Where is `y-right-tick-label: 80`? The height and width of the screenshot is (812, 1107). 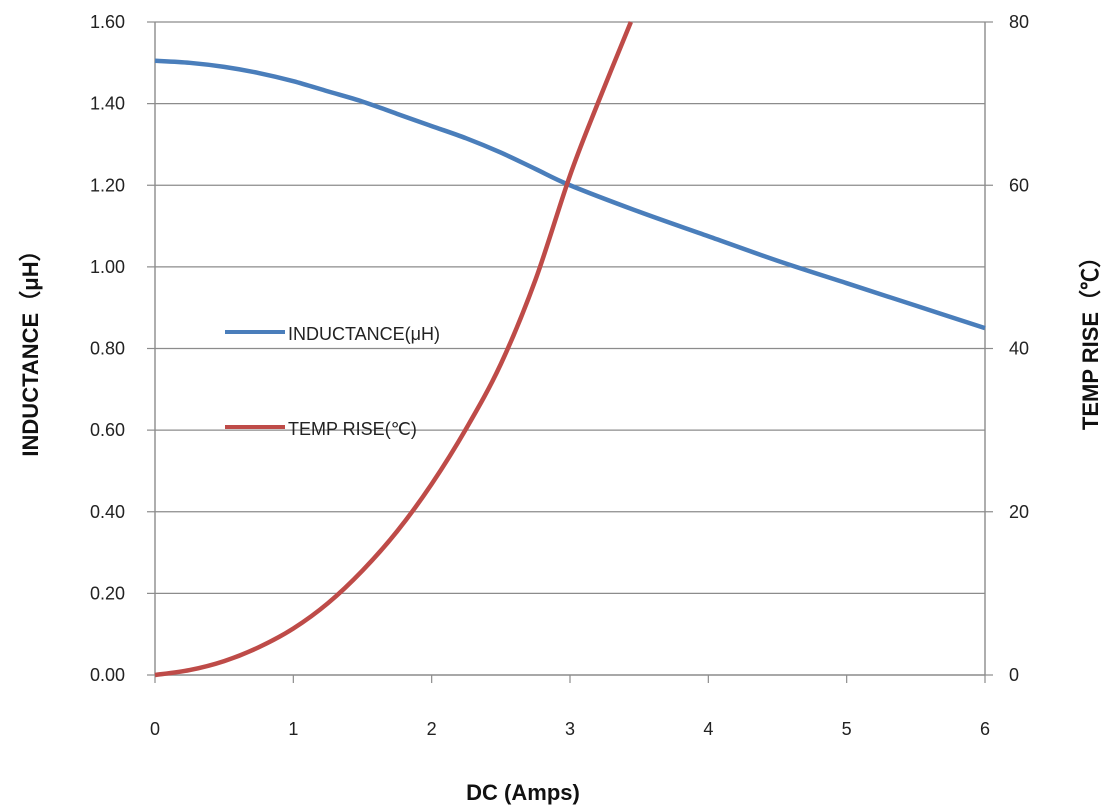 y-right-tick-label: 80 is located at coordinates (1019, 22).